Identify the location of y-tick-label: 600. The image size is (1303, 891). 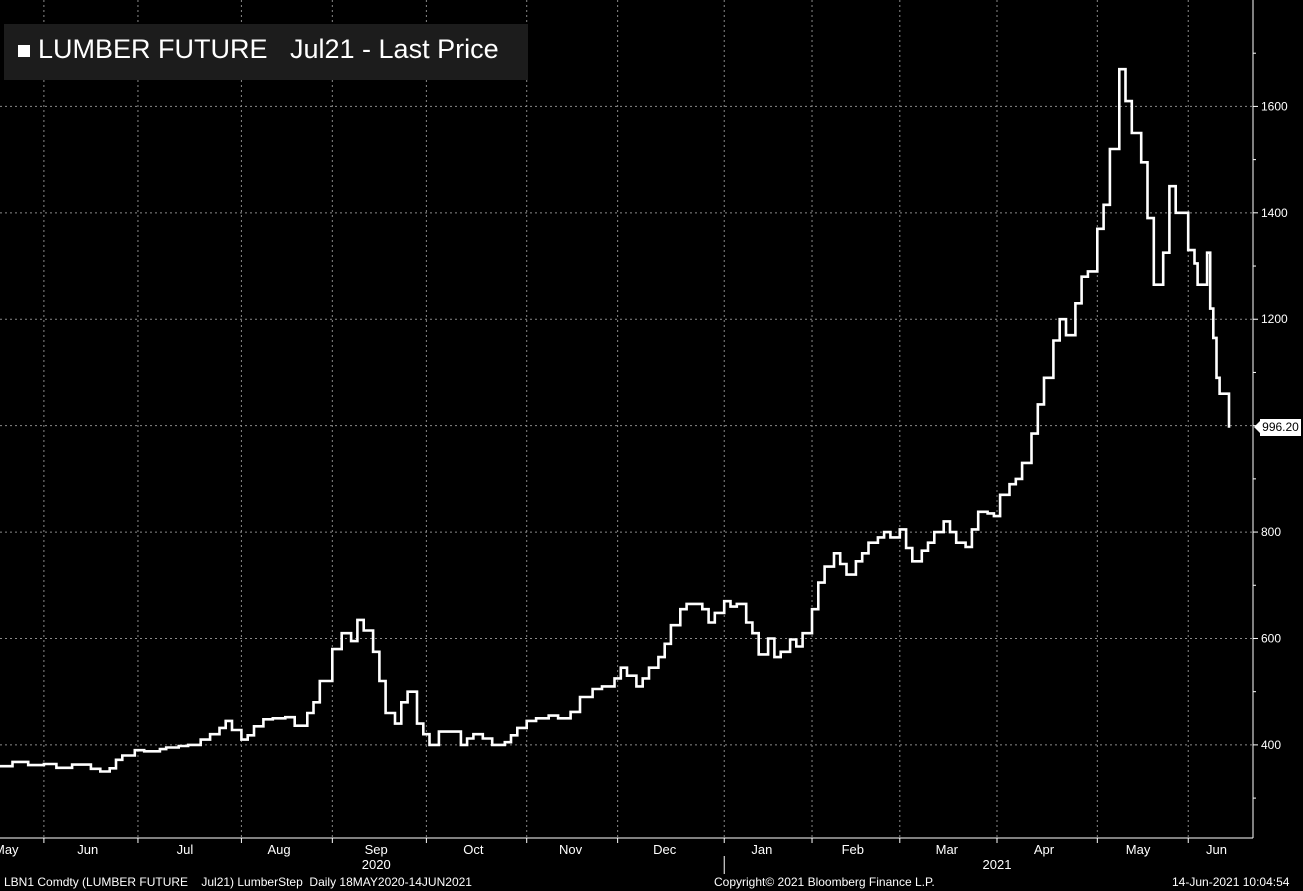
(1271, 638).